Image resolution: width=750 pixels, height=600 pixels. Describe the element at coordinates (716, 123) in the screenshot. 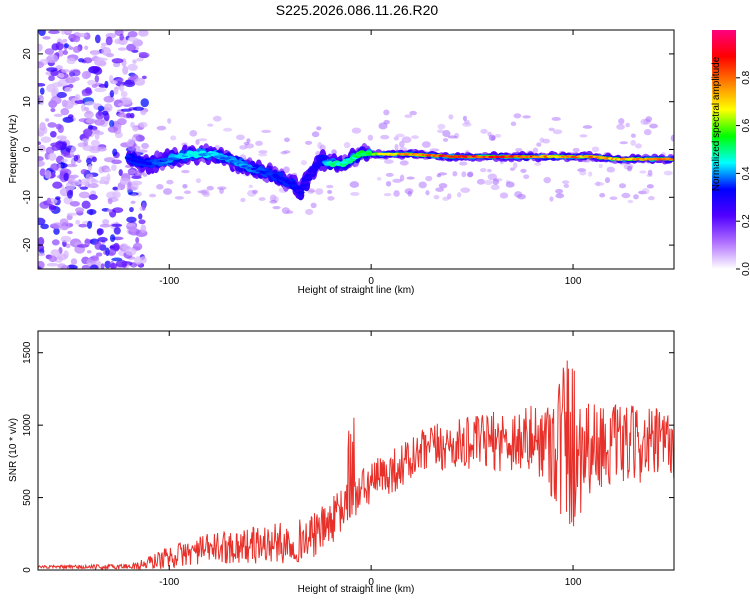

I see `colorbar-label: Normalized spectral amplitude` at that location.